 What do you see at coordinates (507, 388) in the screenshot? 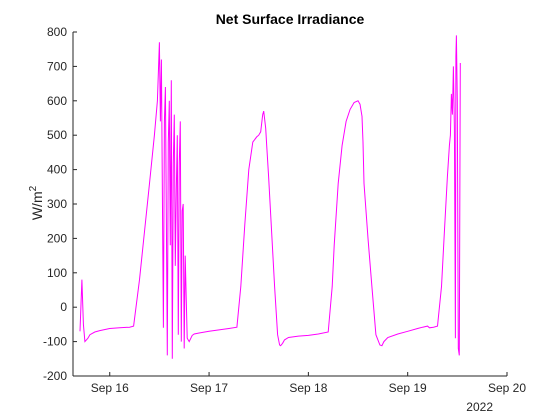
I see `x-tick-label: Sep 20` at bounding box center [507, 388].